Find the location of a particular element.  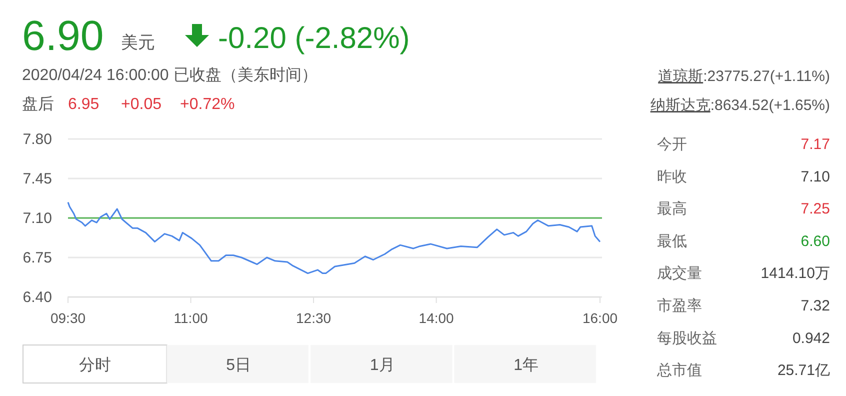

x-tick-label: 16:00 is located at coordinates (600, 318).